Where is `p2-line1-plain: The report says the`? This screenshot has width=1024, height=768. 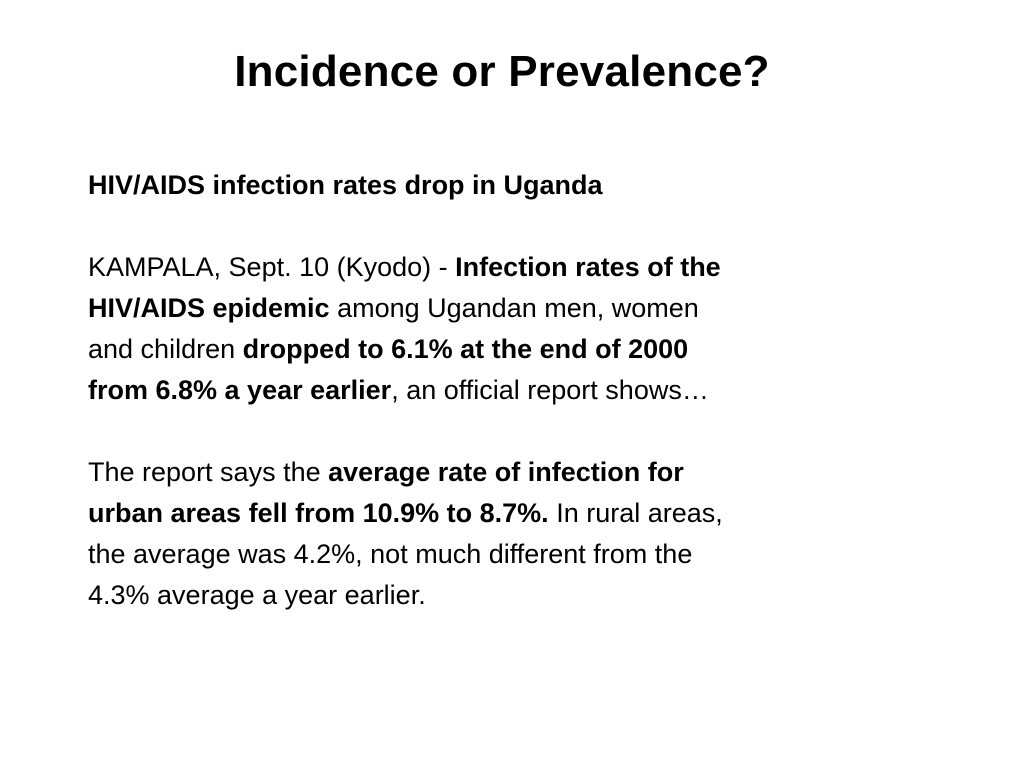 p2-line1-plain: The report says the is located at coordinates (208, 472).